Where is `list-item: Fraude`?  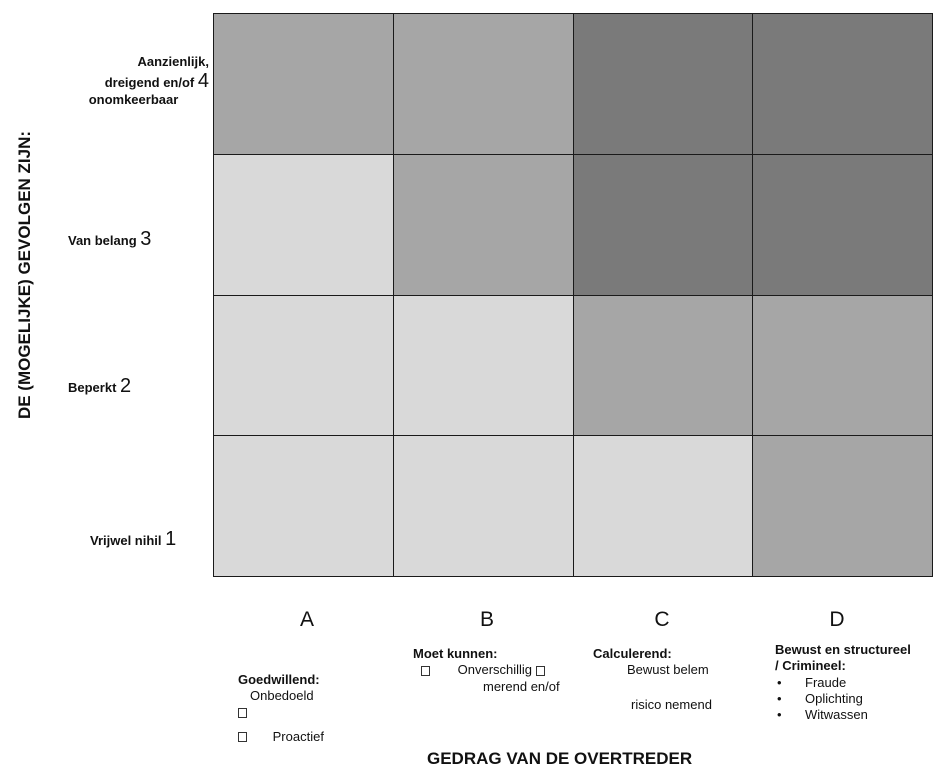 list-item: Fraude is located at coordinates (854, 683).